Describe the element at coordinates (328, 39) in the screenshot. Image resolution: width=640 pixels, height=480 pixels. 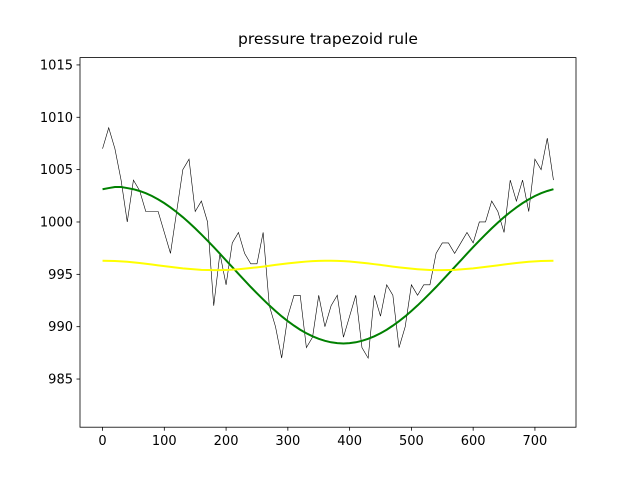
I see `chart-title: pressure trapezoid rule` at that location.